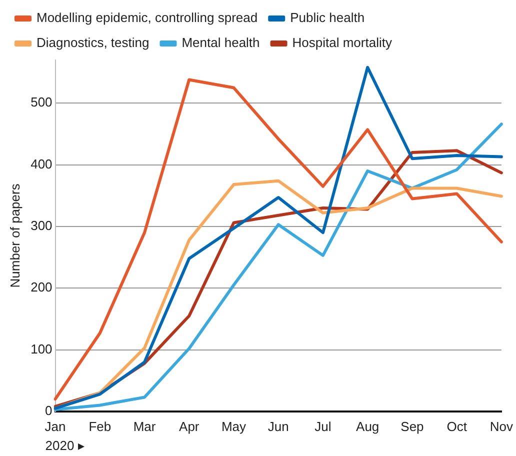  What do you see at coordinates (189, 426) in the screenshot?
I see `x-tick-label: Apr` at bounding box center [189, 426].